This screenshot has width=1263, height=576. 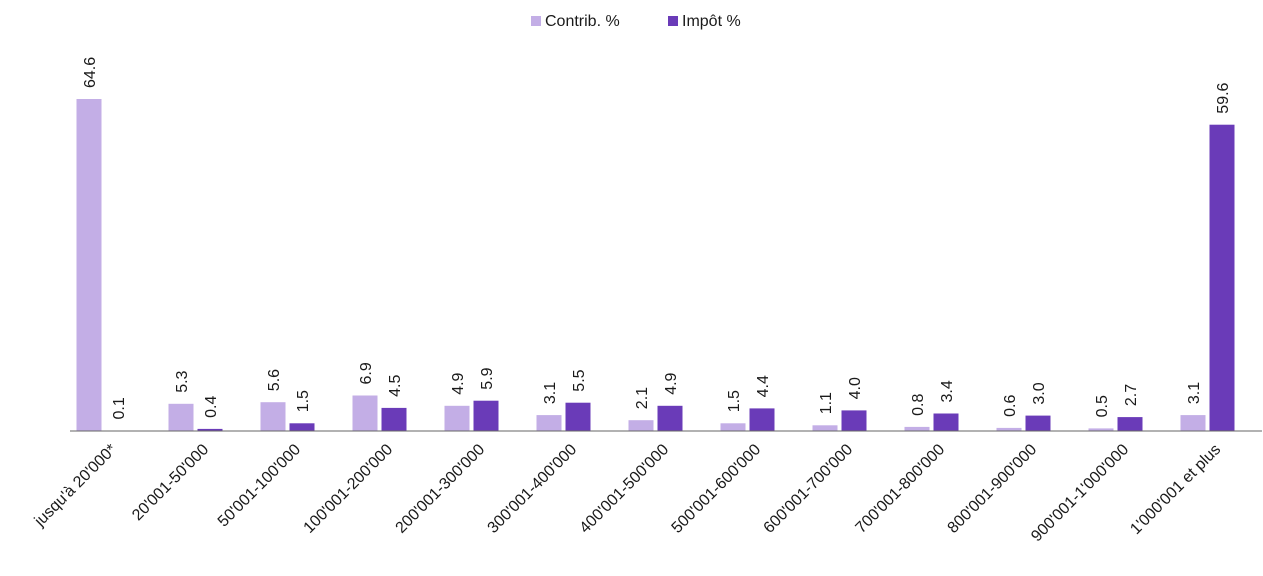 What do you see at coordinates (1010, 406) in the screenshot?
I see `value-label-contrib-10: 0.6` at bounding box center [1010, 406].